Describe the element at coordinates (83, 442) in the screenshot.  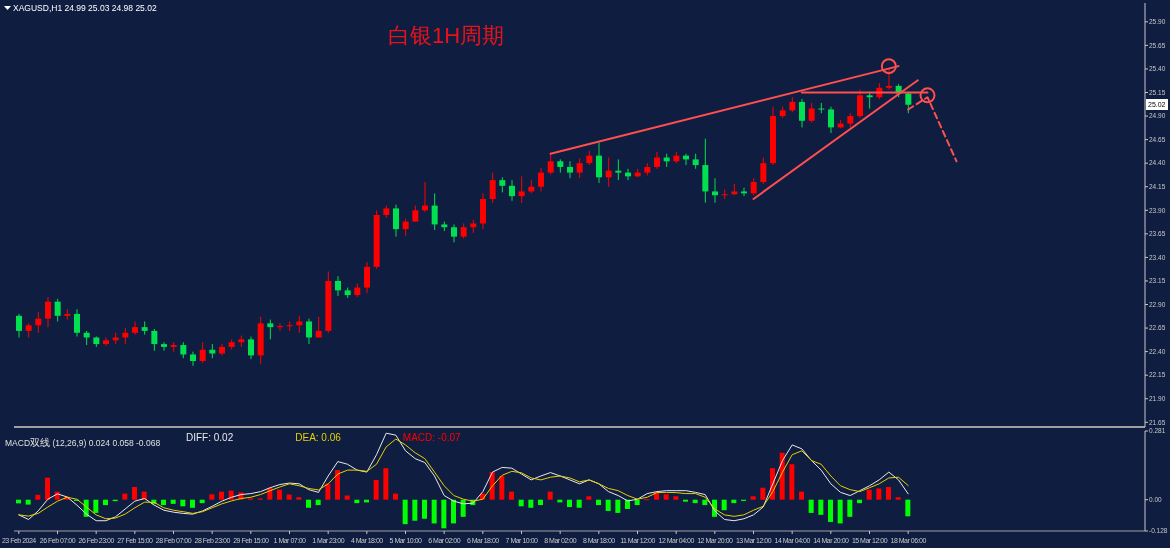
I see `text: MACD双线 (12,26,9) 0.024 0.058 -0.068` at that location.